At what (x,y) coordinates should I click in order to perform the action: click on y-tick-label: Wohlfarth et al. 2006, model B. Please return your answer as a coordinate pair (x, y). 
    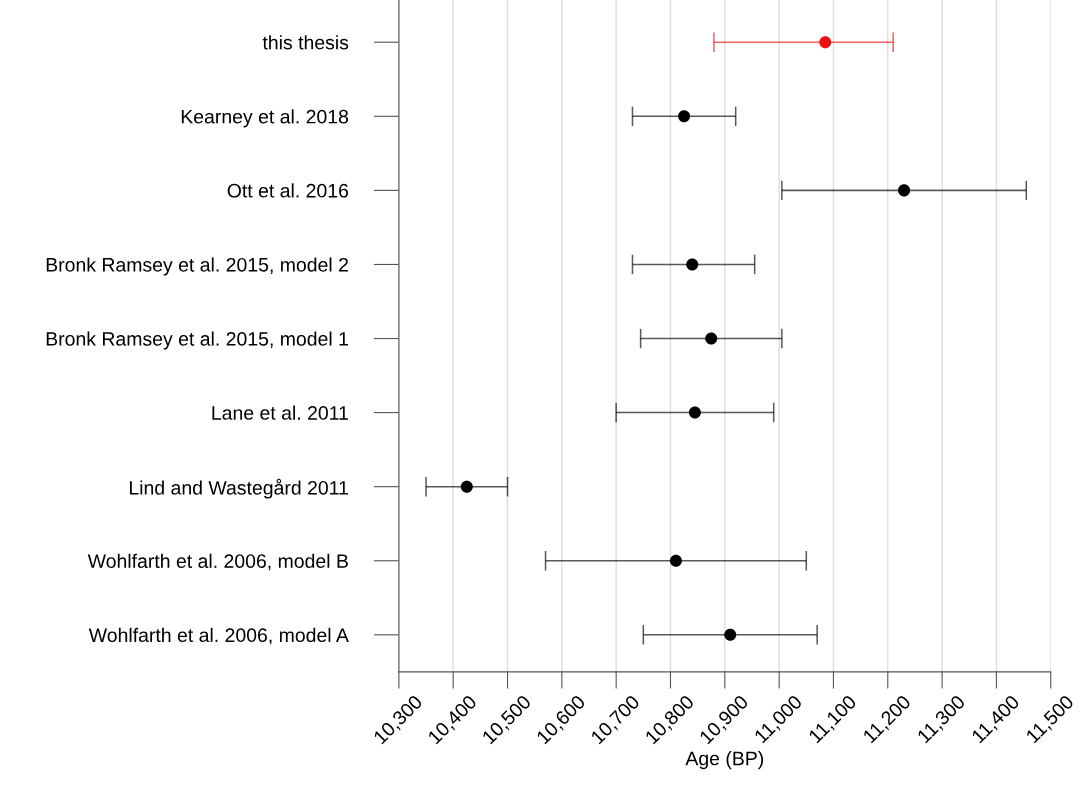
    Looking at the image, I should click on (217, 562).